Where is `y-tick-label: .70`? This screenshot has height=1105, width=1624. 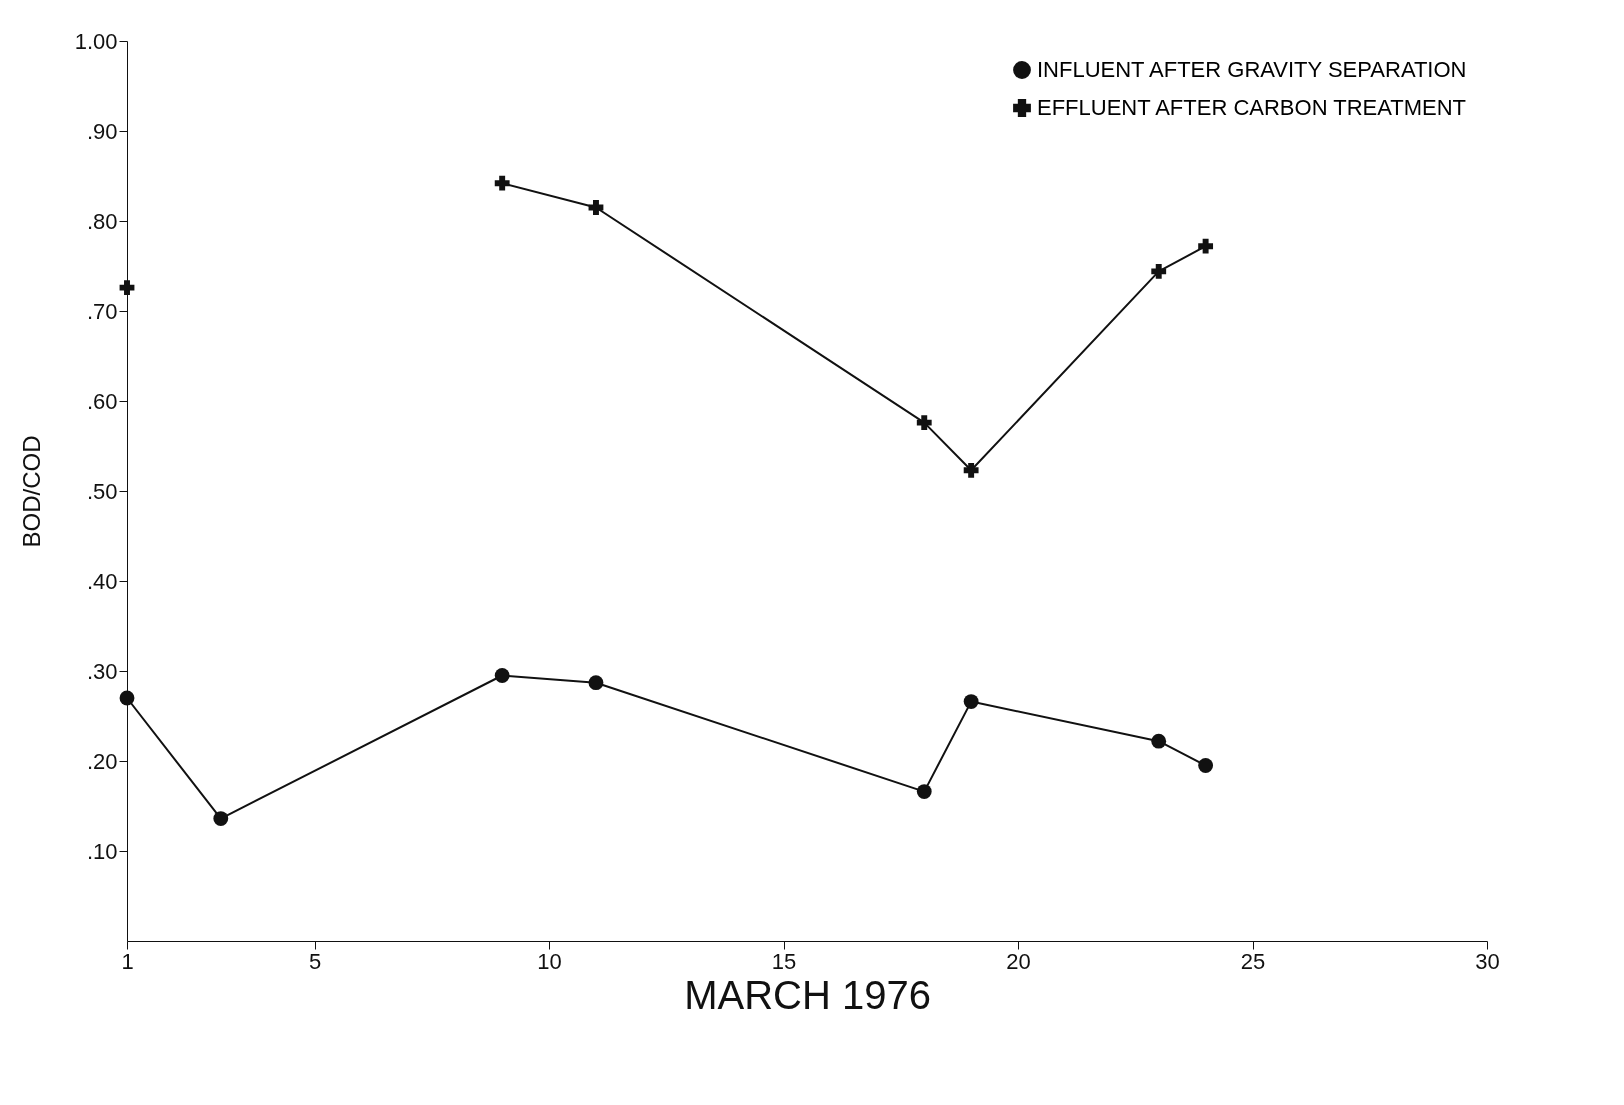
y-tick-label: .70 is located at coordinates (102, 311).